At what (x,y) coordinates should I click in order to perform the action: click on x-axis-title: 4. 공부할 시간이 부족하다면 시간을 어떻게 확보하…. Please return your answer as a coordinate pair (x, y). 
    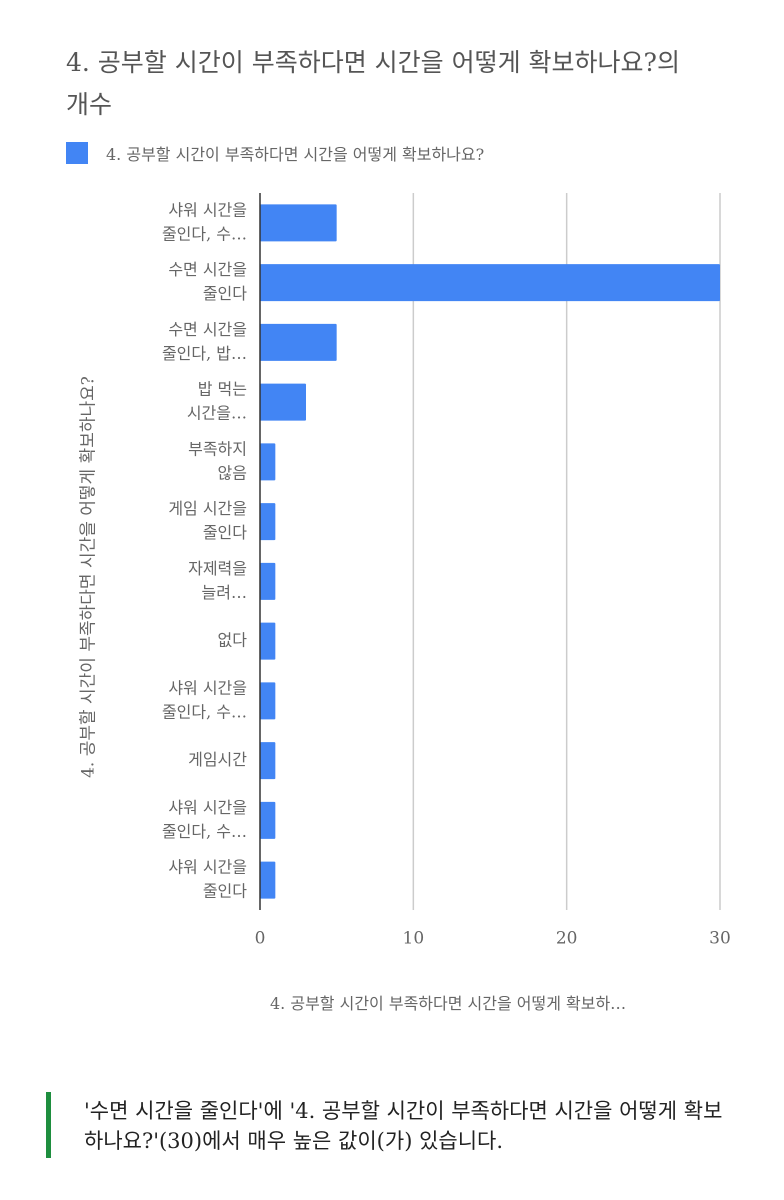
    Looking at the image, I should click on (448, 1003).